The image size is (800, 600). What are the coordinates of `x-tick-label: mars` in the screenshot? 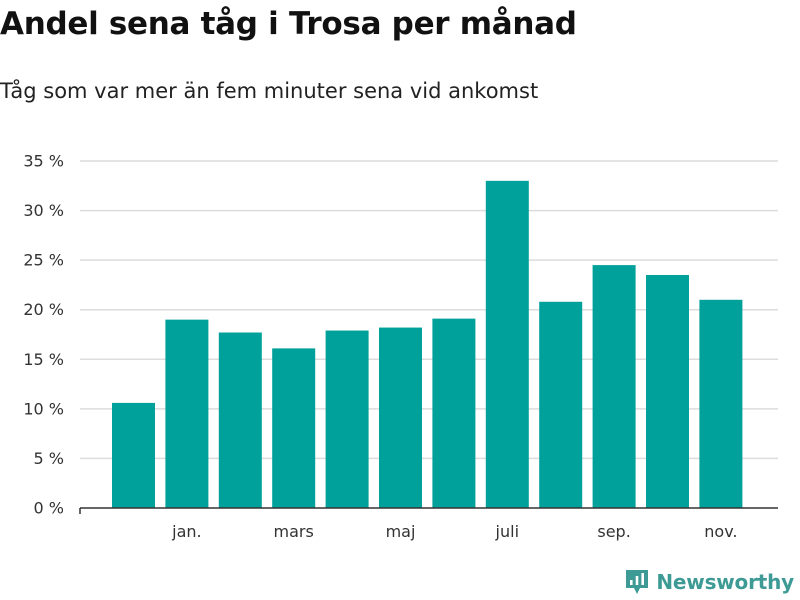 It's located at (294, 531).